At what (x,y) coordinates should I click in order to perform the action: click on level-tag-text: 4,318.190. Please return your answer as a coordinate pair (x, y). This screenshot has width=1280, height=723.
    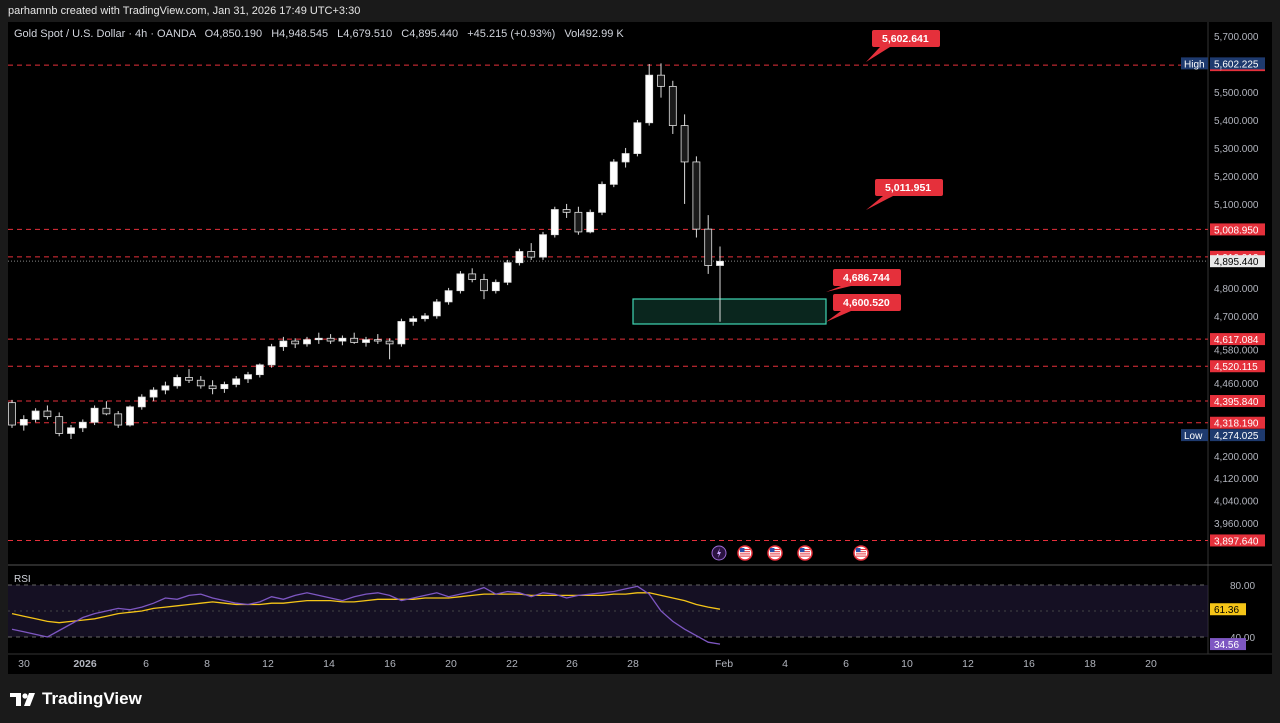
    Looking at the image, I should click on (1236, 424).